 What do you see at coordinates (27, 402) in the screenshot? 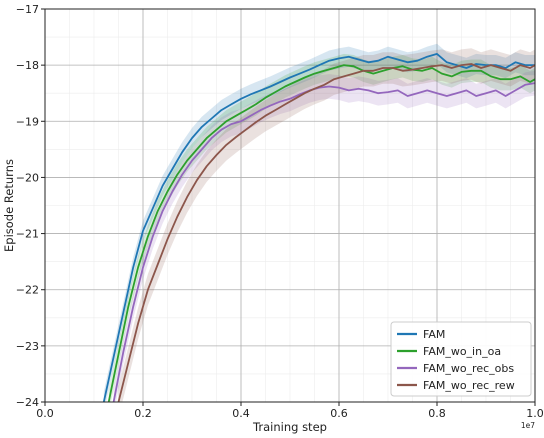
I see `y-tick-label: −24` at bounding box center [27, 402].